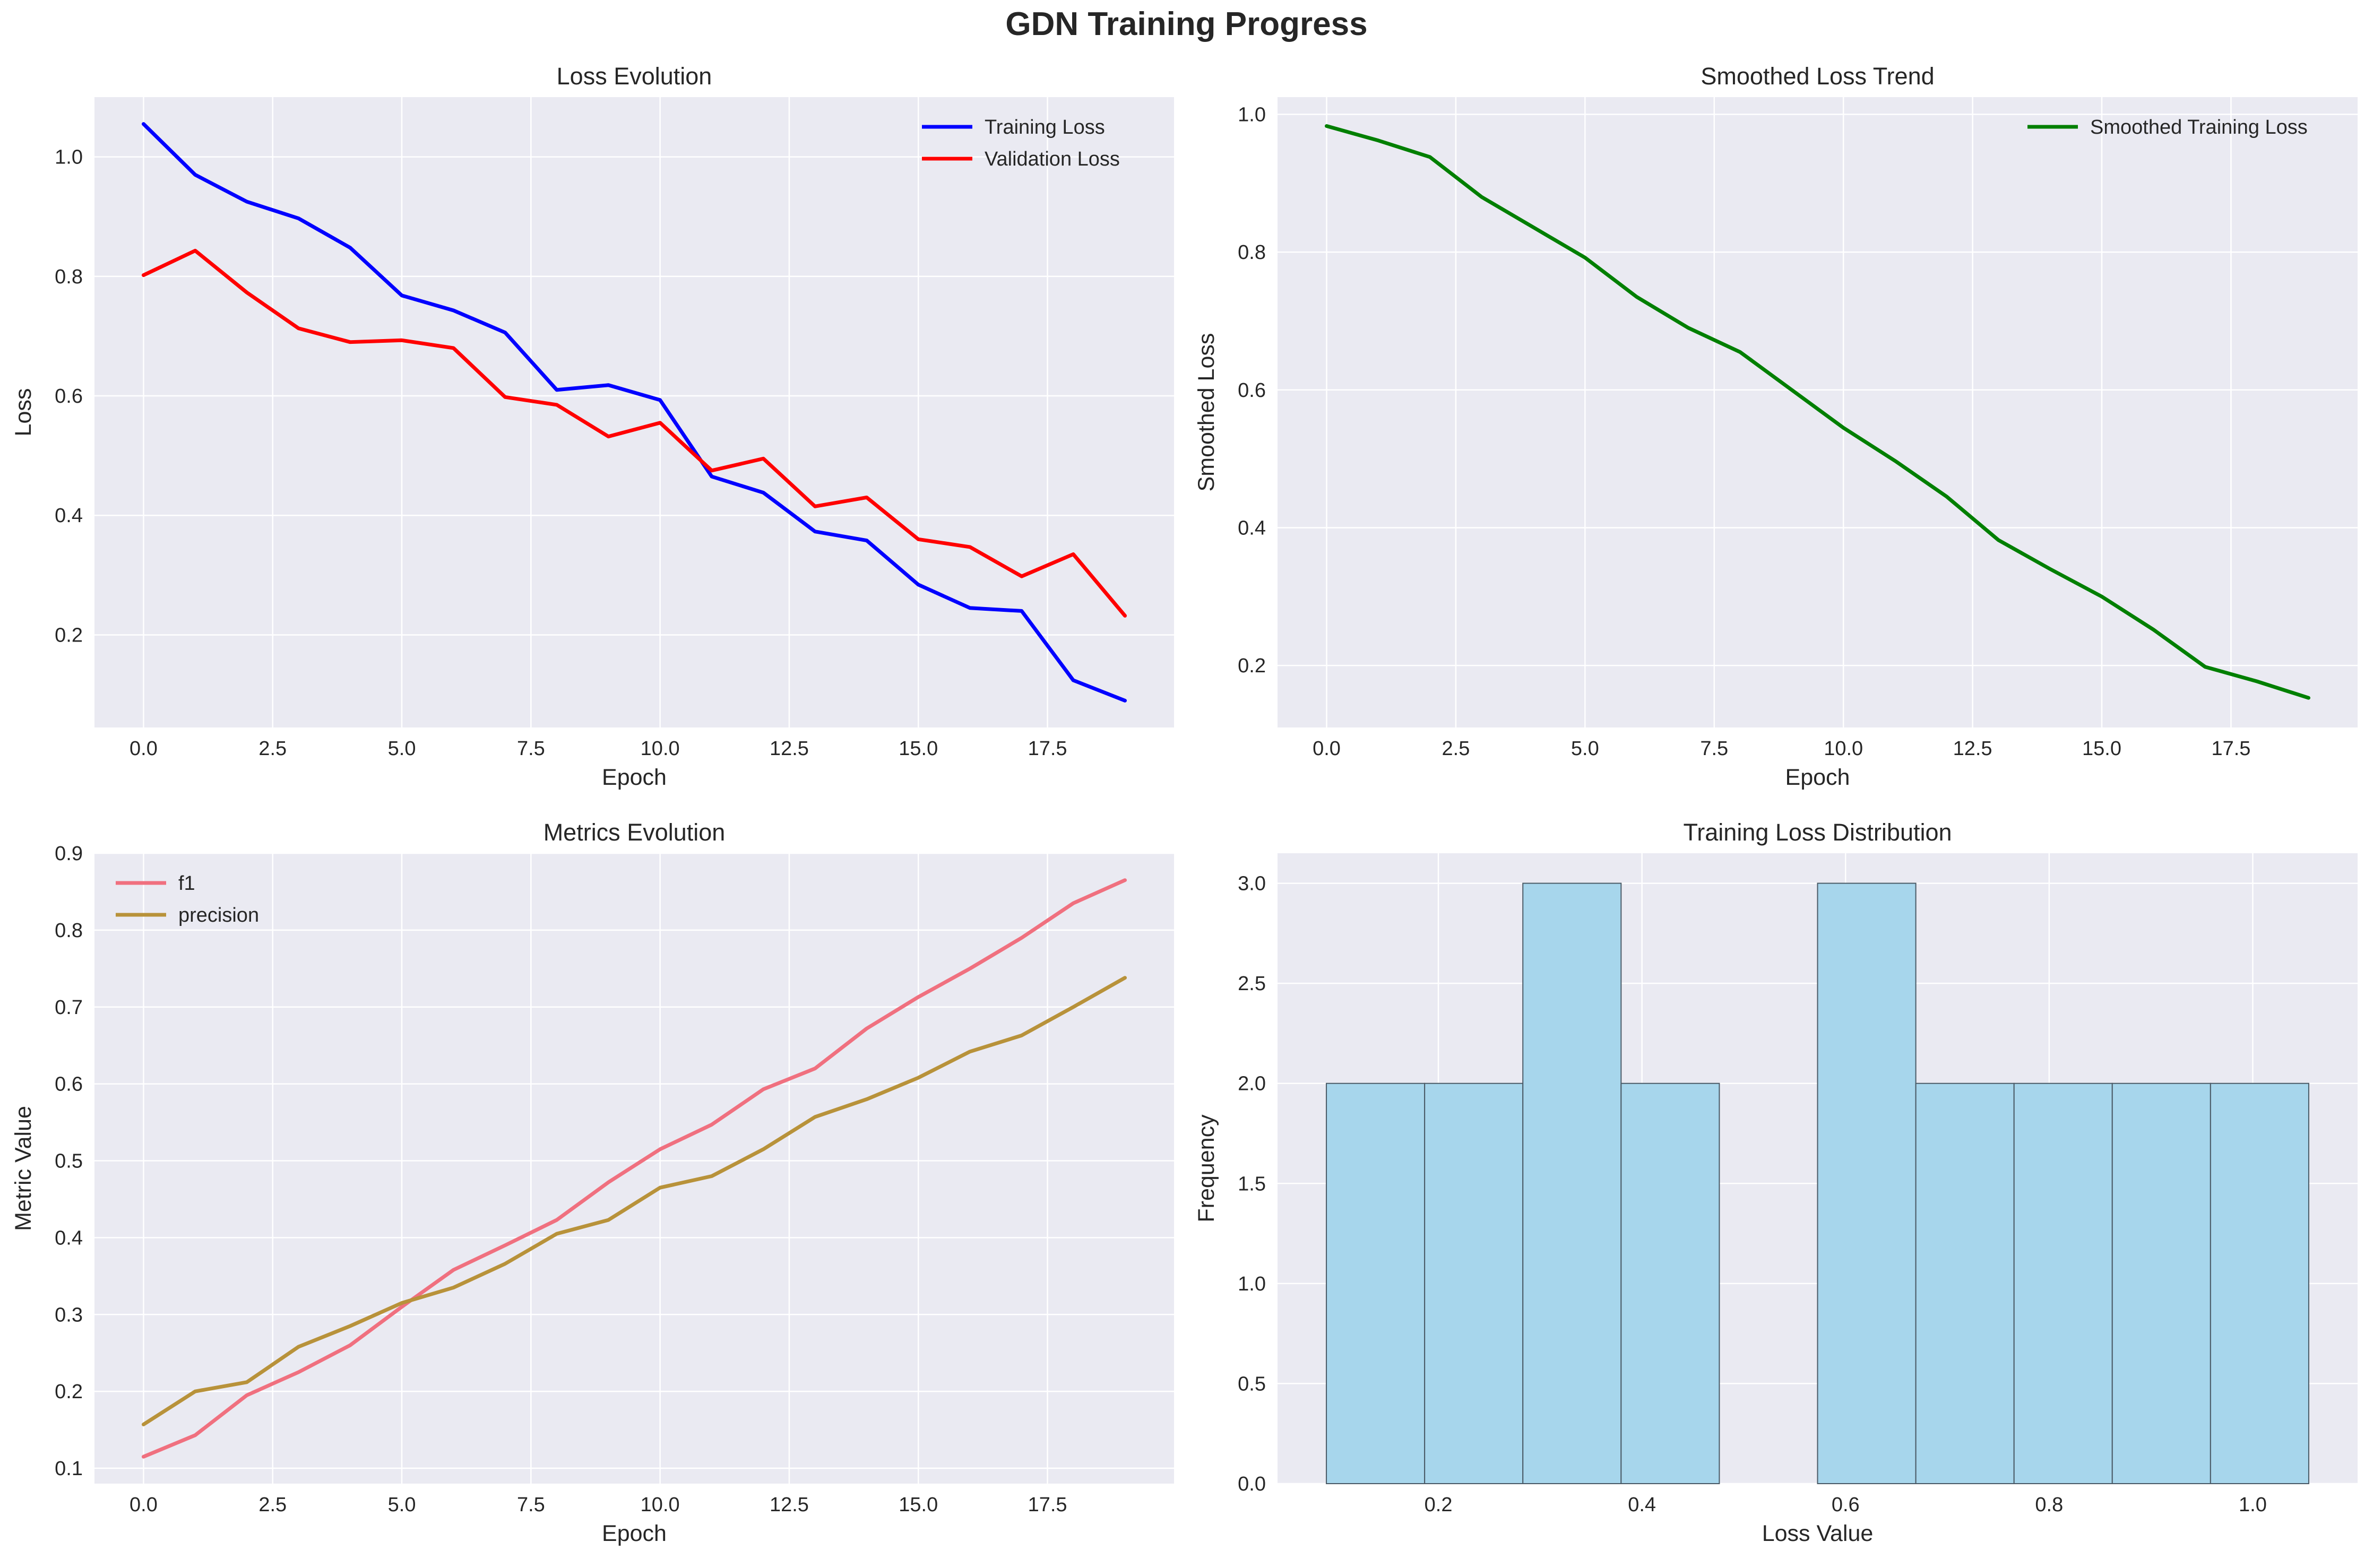 The width and height of the screenshot is (2373, 1568). Describe the element at coordinates (1846, 1505) in the screenshot. I see `hist-xtick-label: 0.6` at that location.